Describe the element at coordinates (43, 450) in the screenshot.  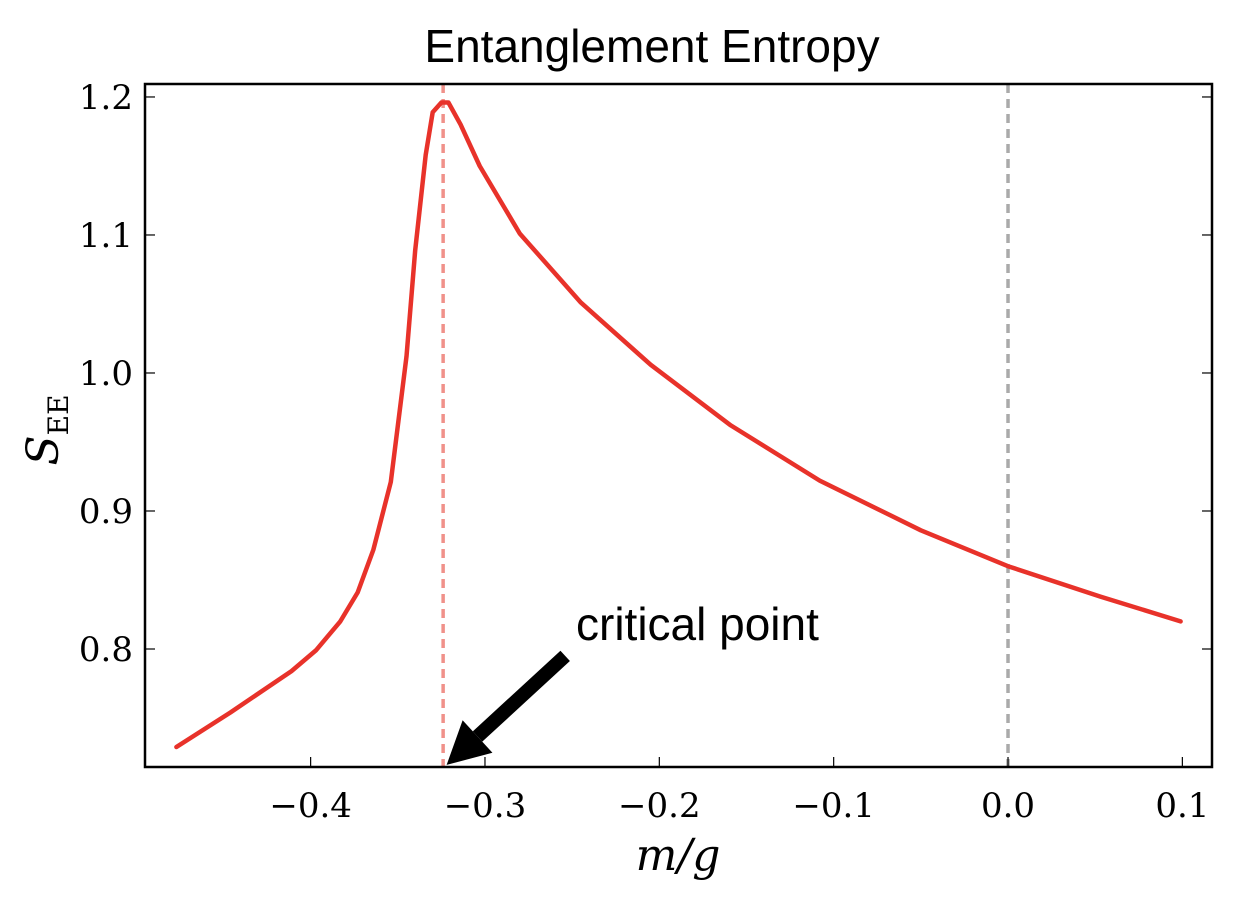
I see `y-axis-label-main: S` at that location.